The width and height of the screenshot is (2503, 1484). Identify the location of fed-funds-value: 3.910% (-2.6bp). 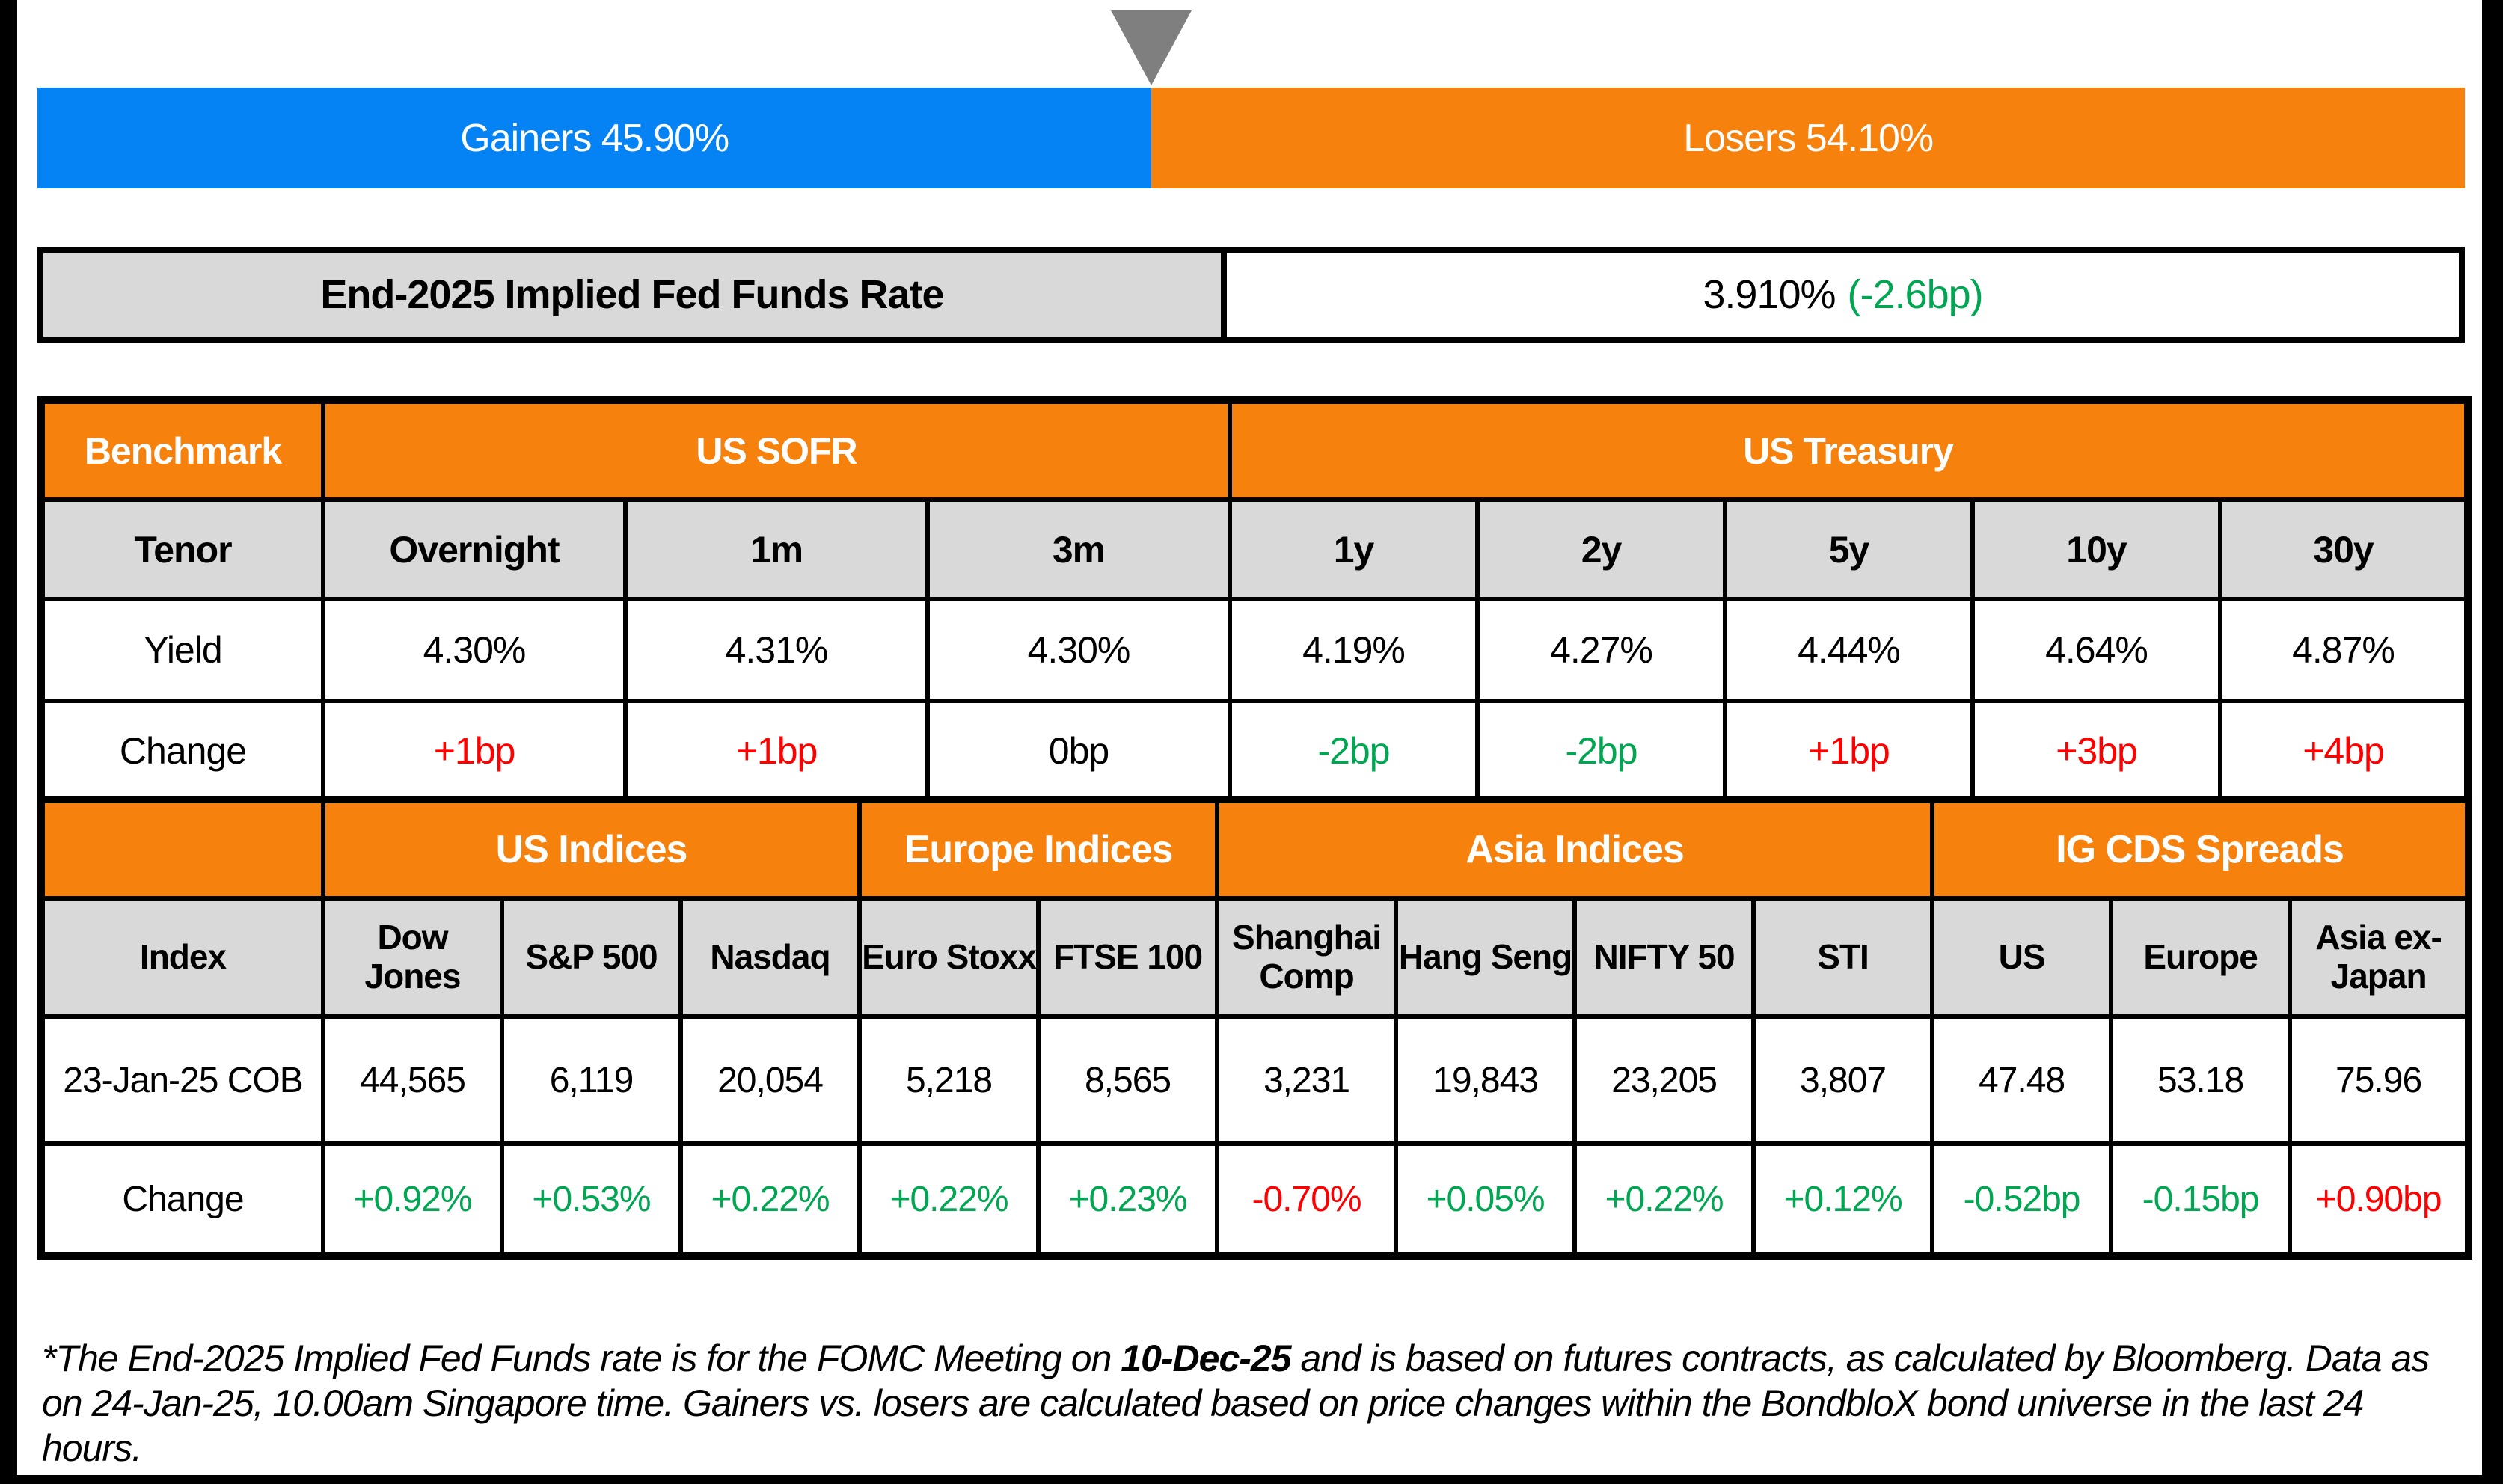
(1843, 295).